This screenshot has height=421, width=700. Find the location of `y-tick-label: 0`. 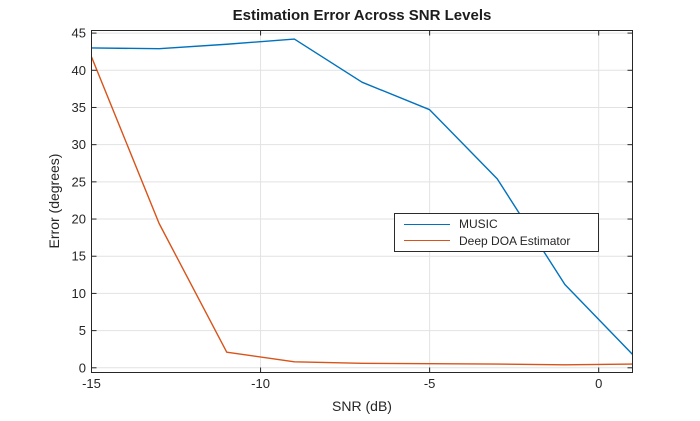

y-tick-label: 0 is located at coordinates (82, 367).